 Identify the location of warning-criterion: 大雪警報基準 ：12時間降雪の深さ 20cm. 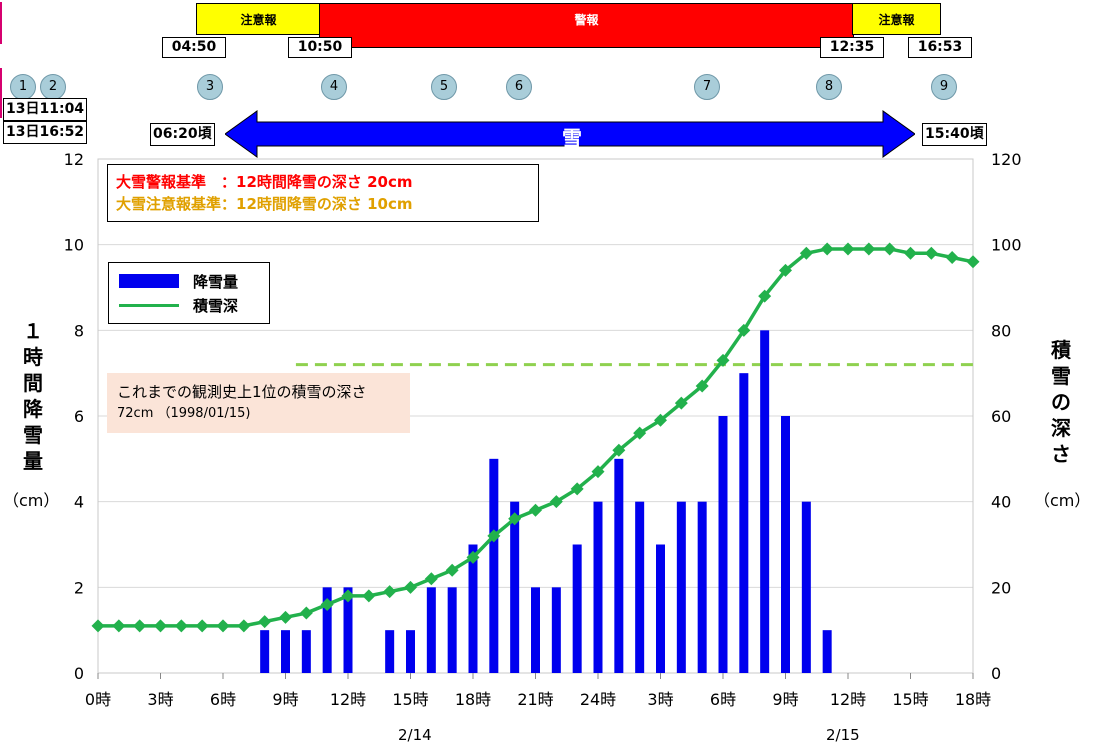
(264, 182).